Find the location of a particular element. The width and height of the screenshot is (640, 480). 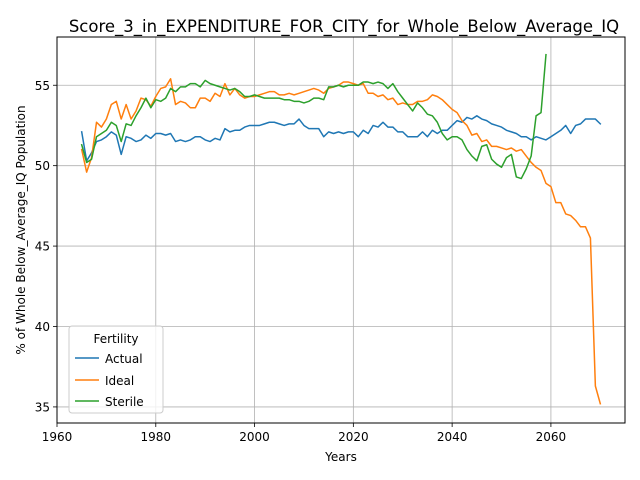

y-axis-ticks: 35 40 45 50 55 is located at coordinates (46, 246).